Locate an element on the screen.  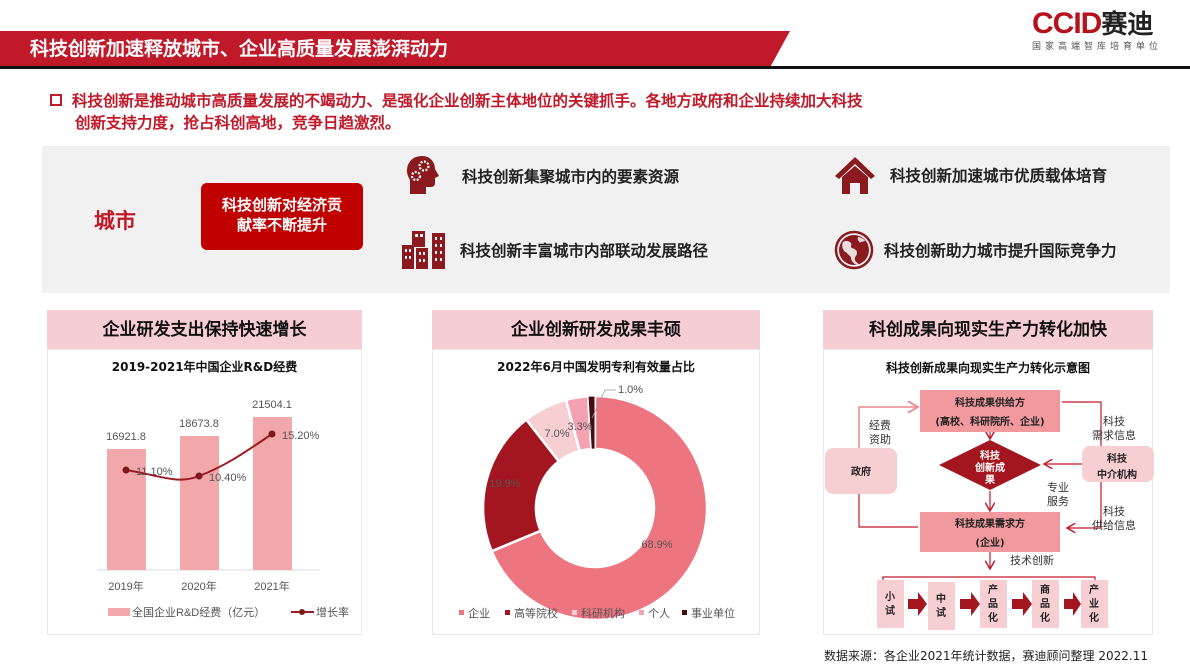
rate-label: 15.20% is located at coordinates (301, 436).